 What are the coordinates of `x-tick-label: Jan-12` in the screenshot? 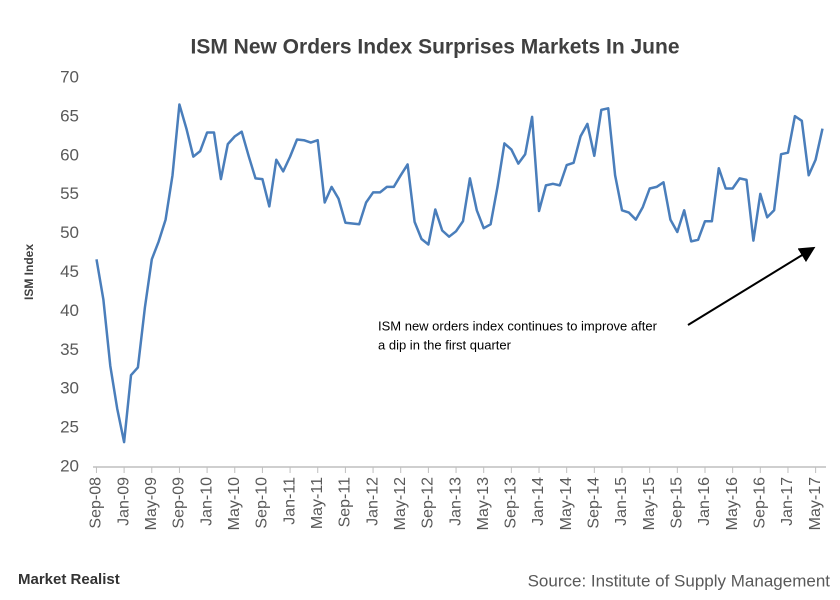 It's located at (372, 501).